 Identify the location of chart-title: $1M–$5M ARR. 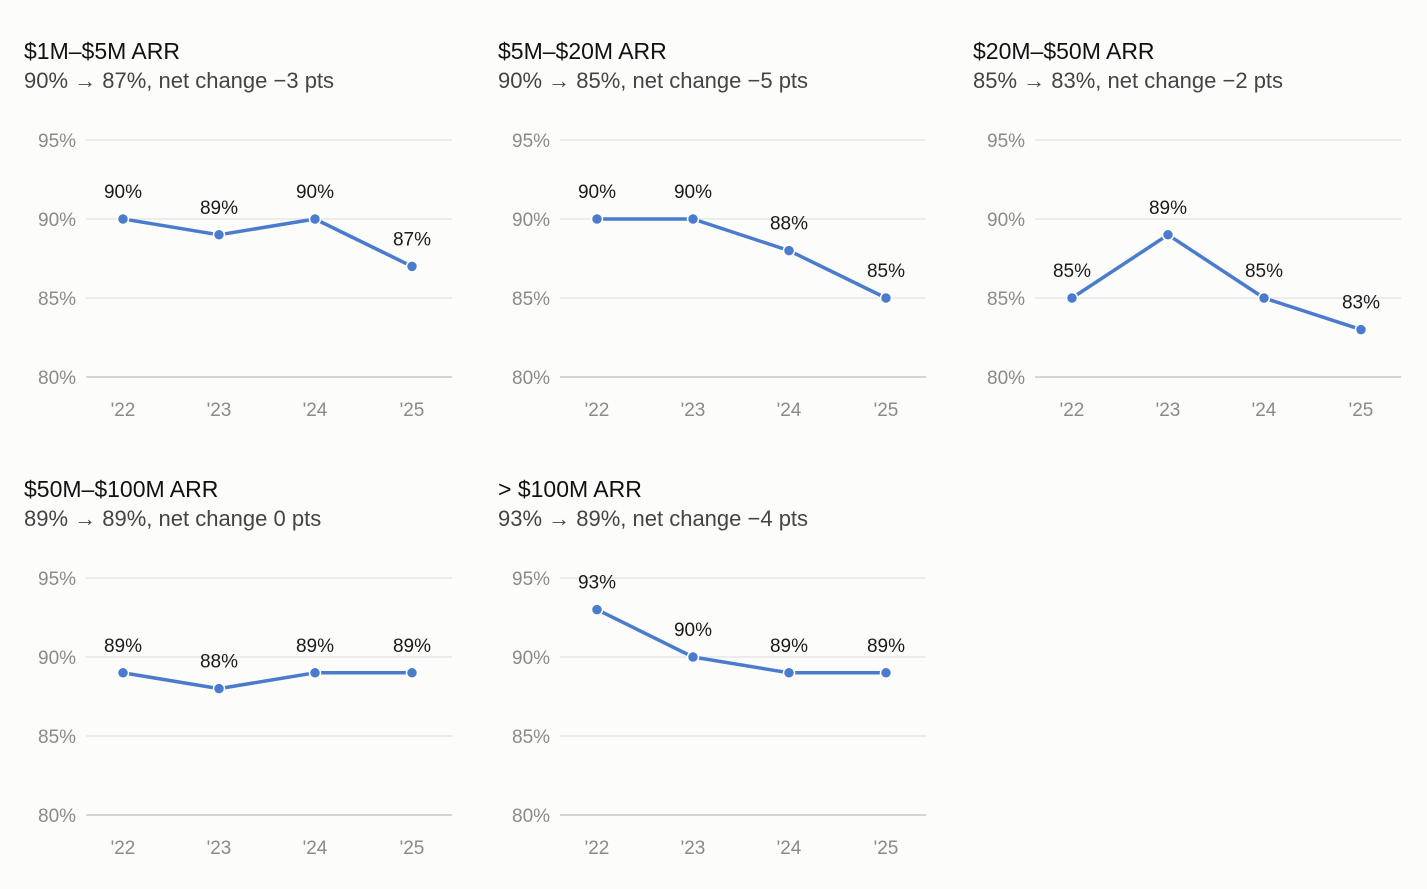
(102, 51).